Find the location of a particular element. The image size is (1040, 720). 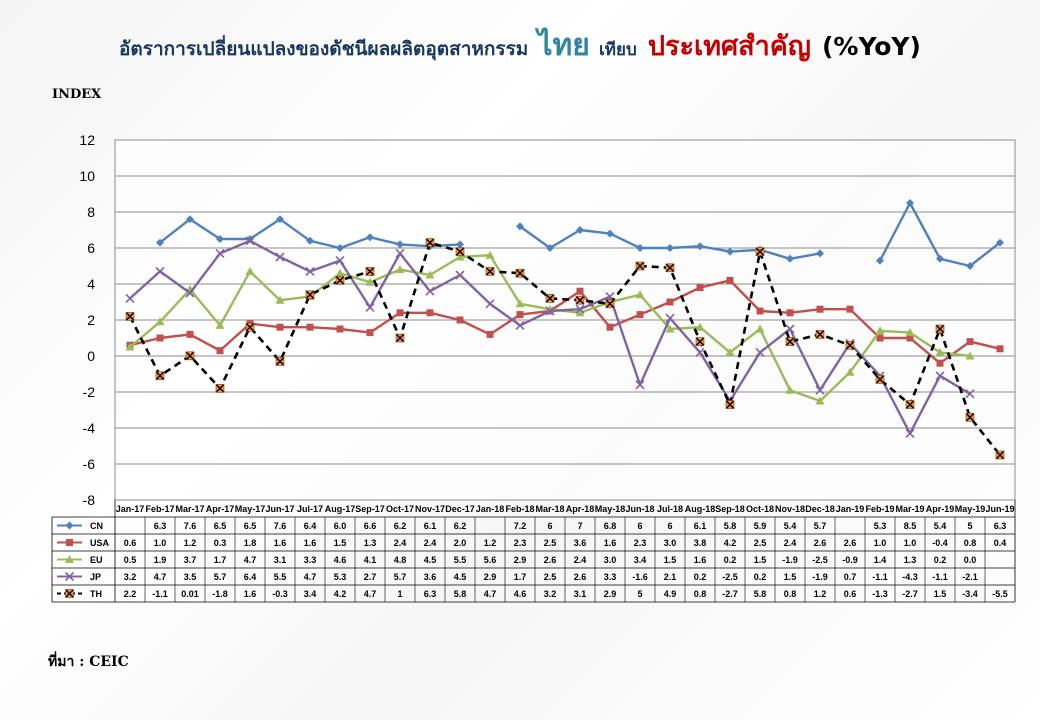

y-tick-label: -6 is located at coordinates (89, 464).